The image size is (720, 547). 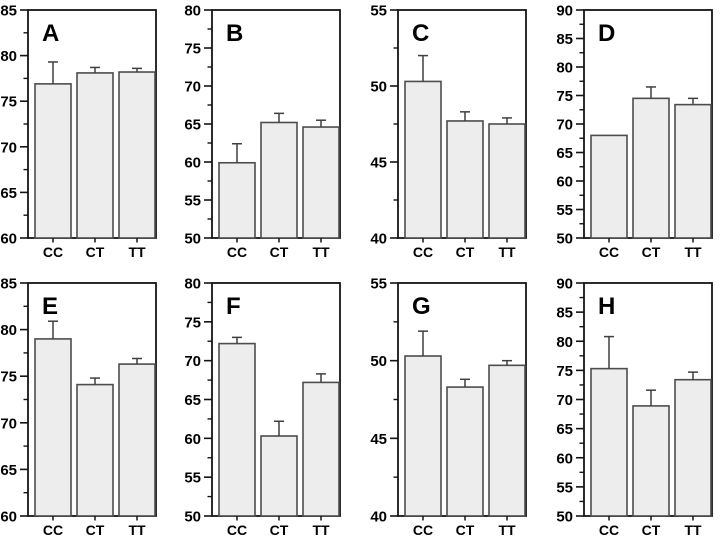 I want to click on panel-letter: F, so click(x=233, y=306).